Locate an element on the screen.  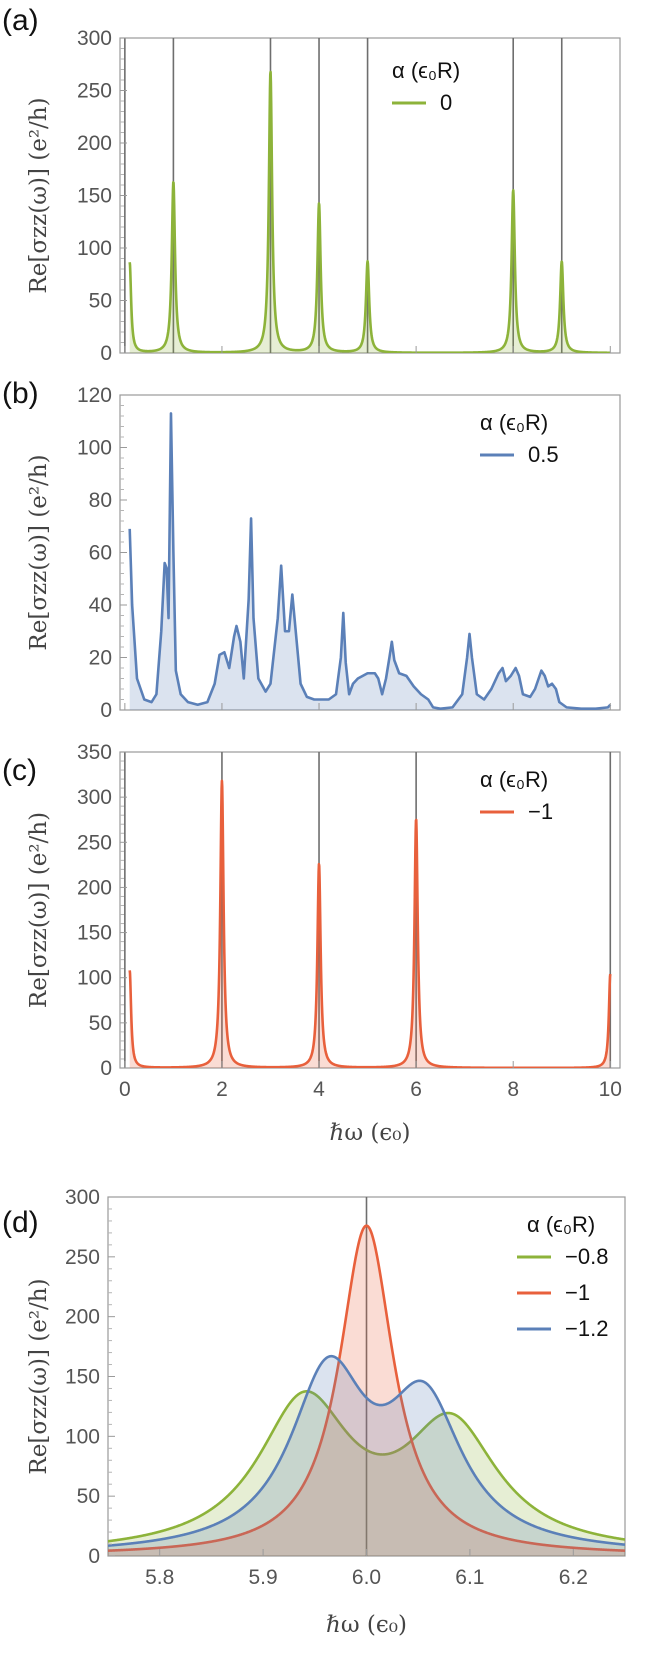
panel-label-d: (d) is located at coordinates (20, 1222).